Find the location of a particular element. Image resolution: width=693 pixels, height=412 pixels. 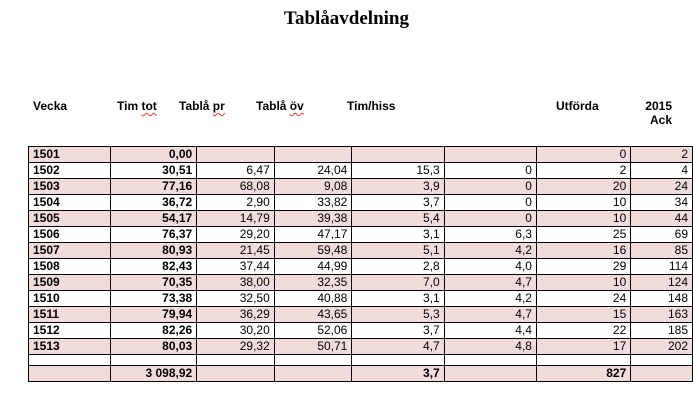

cell-tim-hiss: 4,7 is located at coordinates (398, 346).